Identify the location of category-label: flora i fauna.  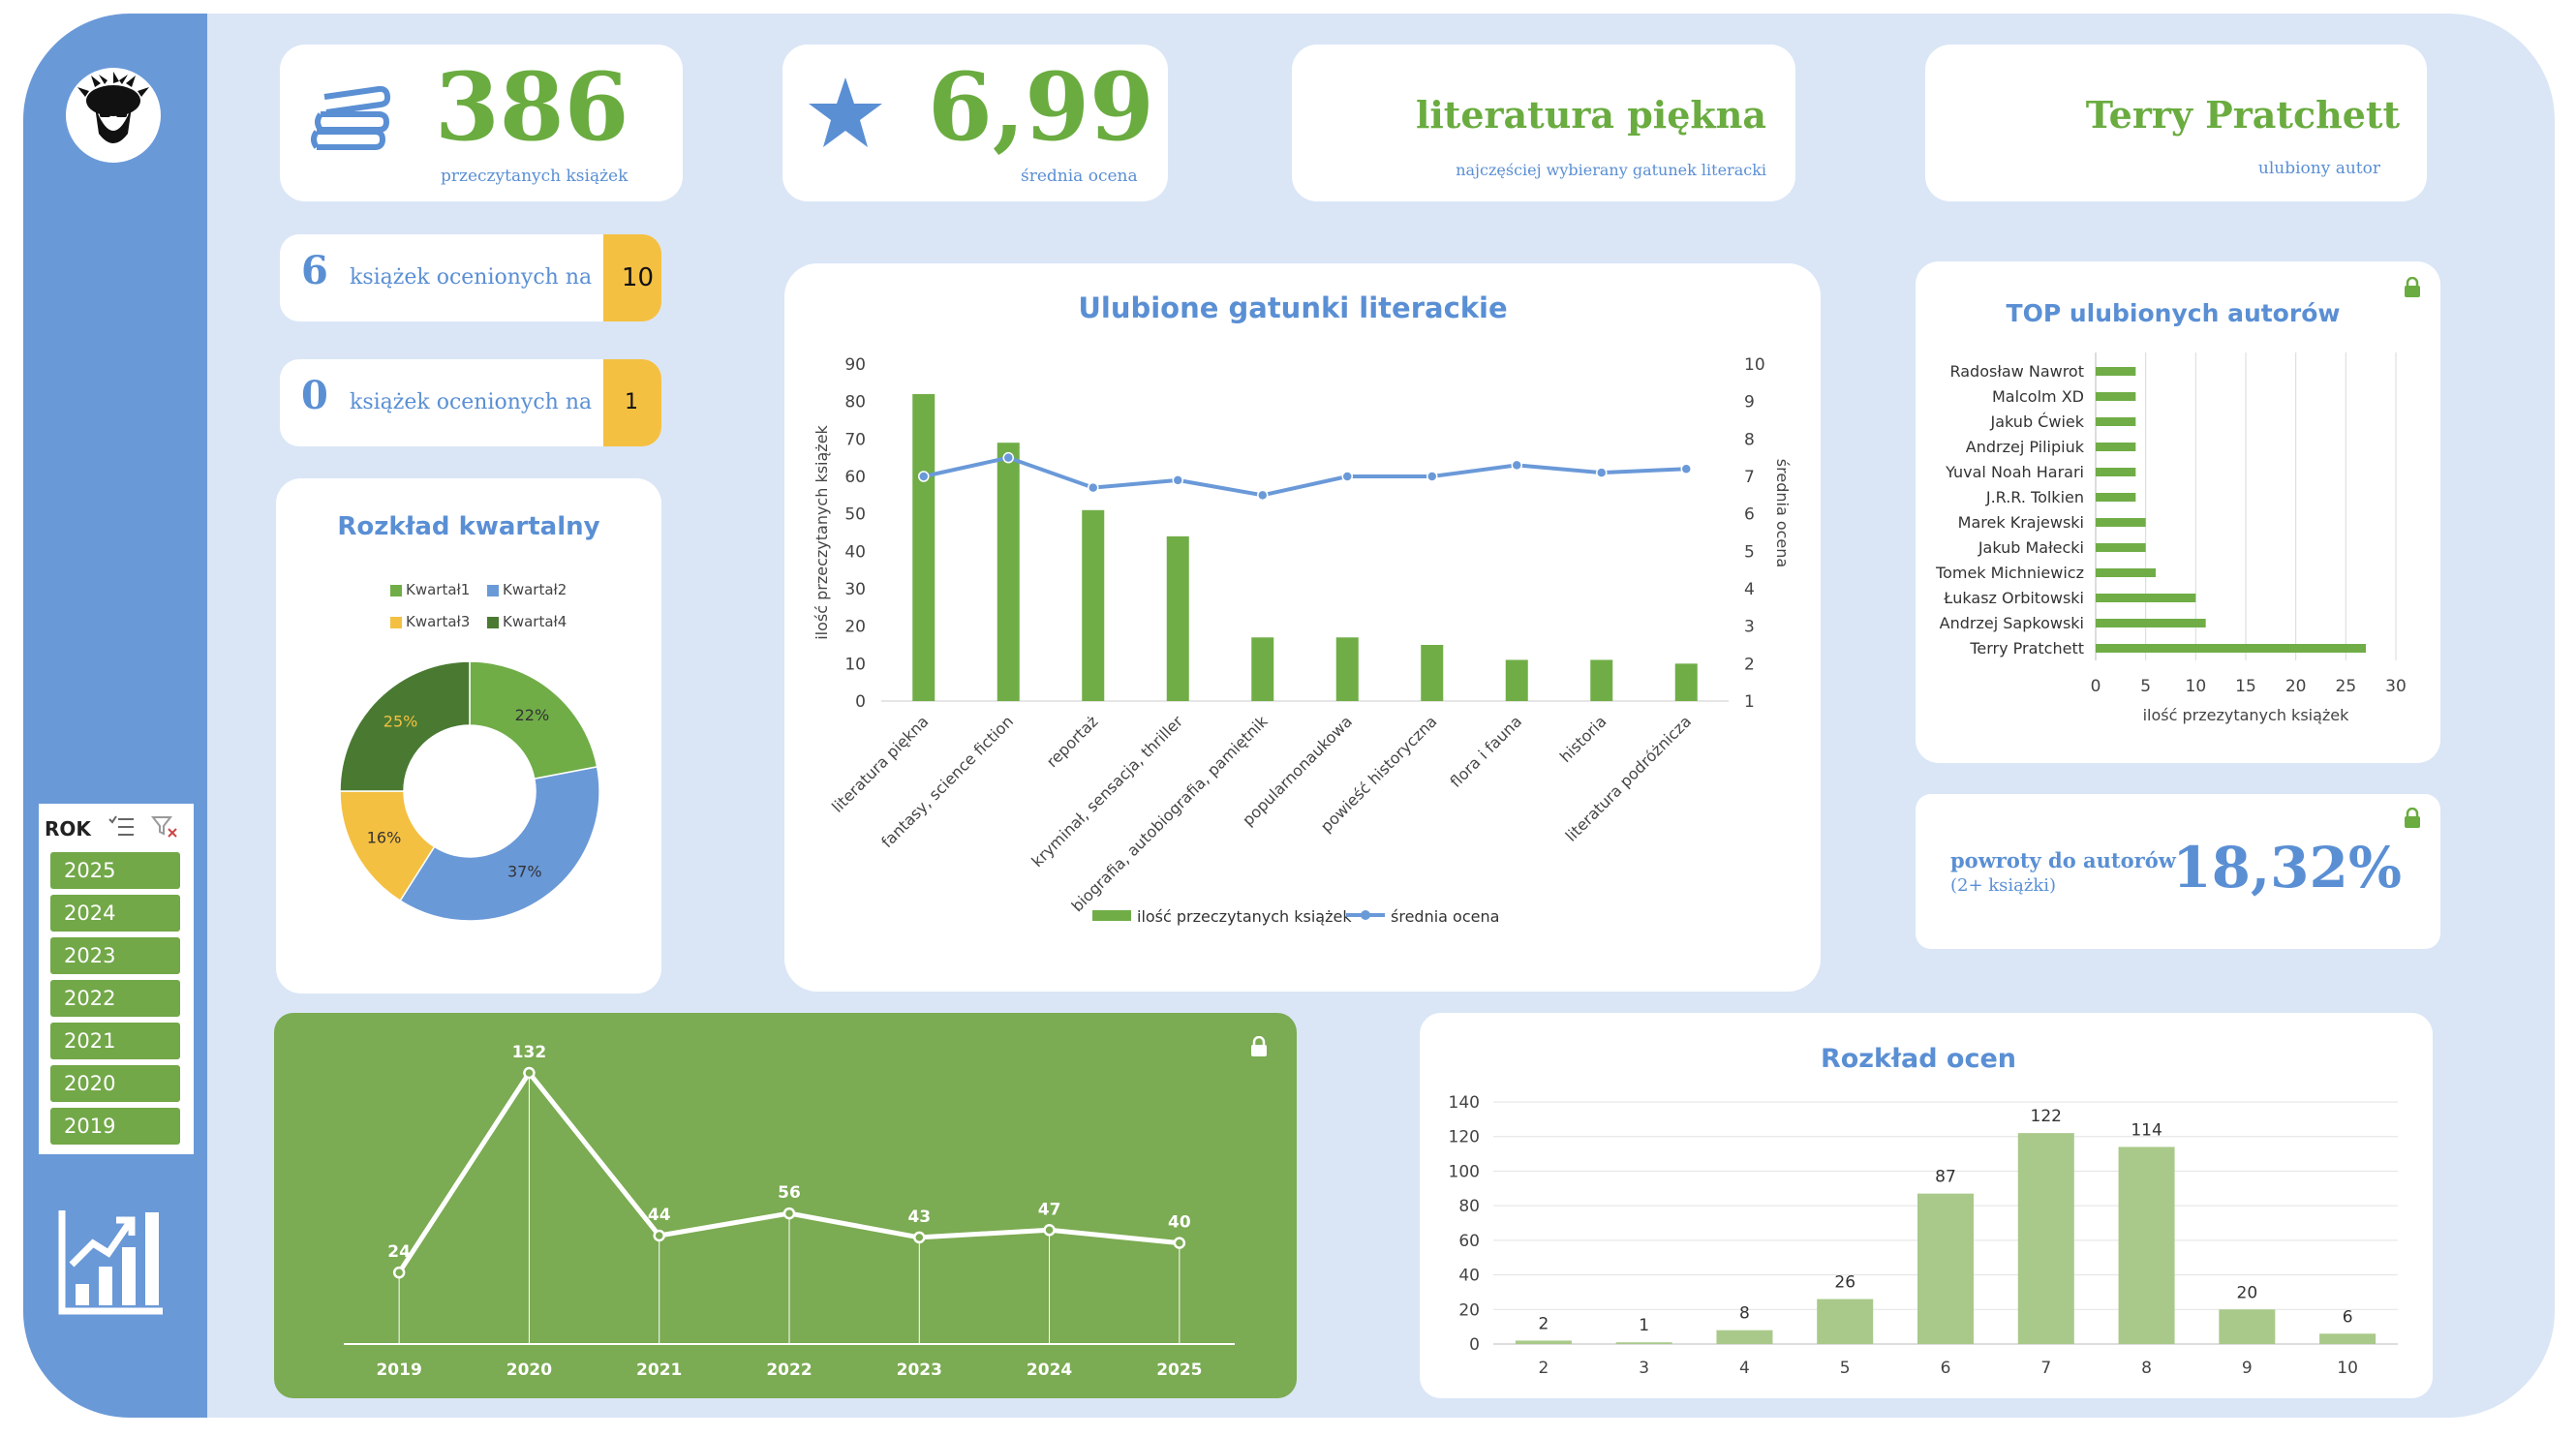
(1485, 752).